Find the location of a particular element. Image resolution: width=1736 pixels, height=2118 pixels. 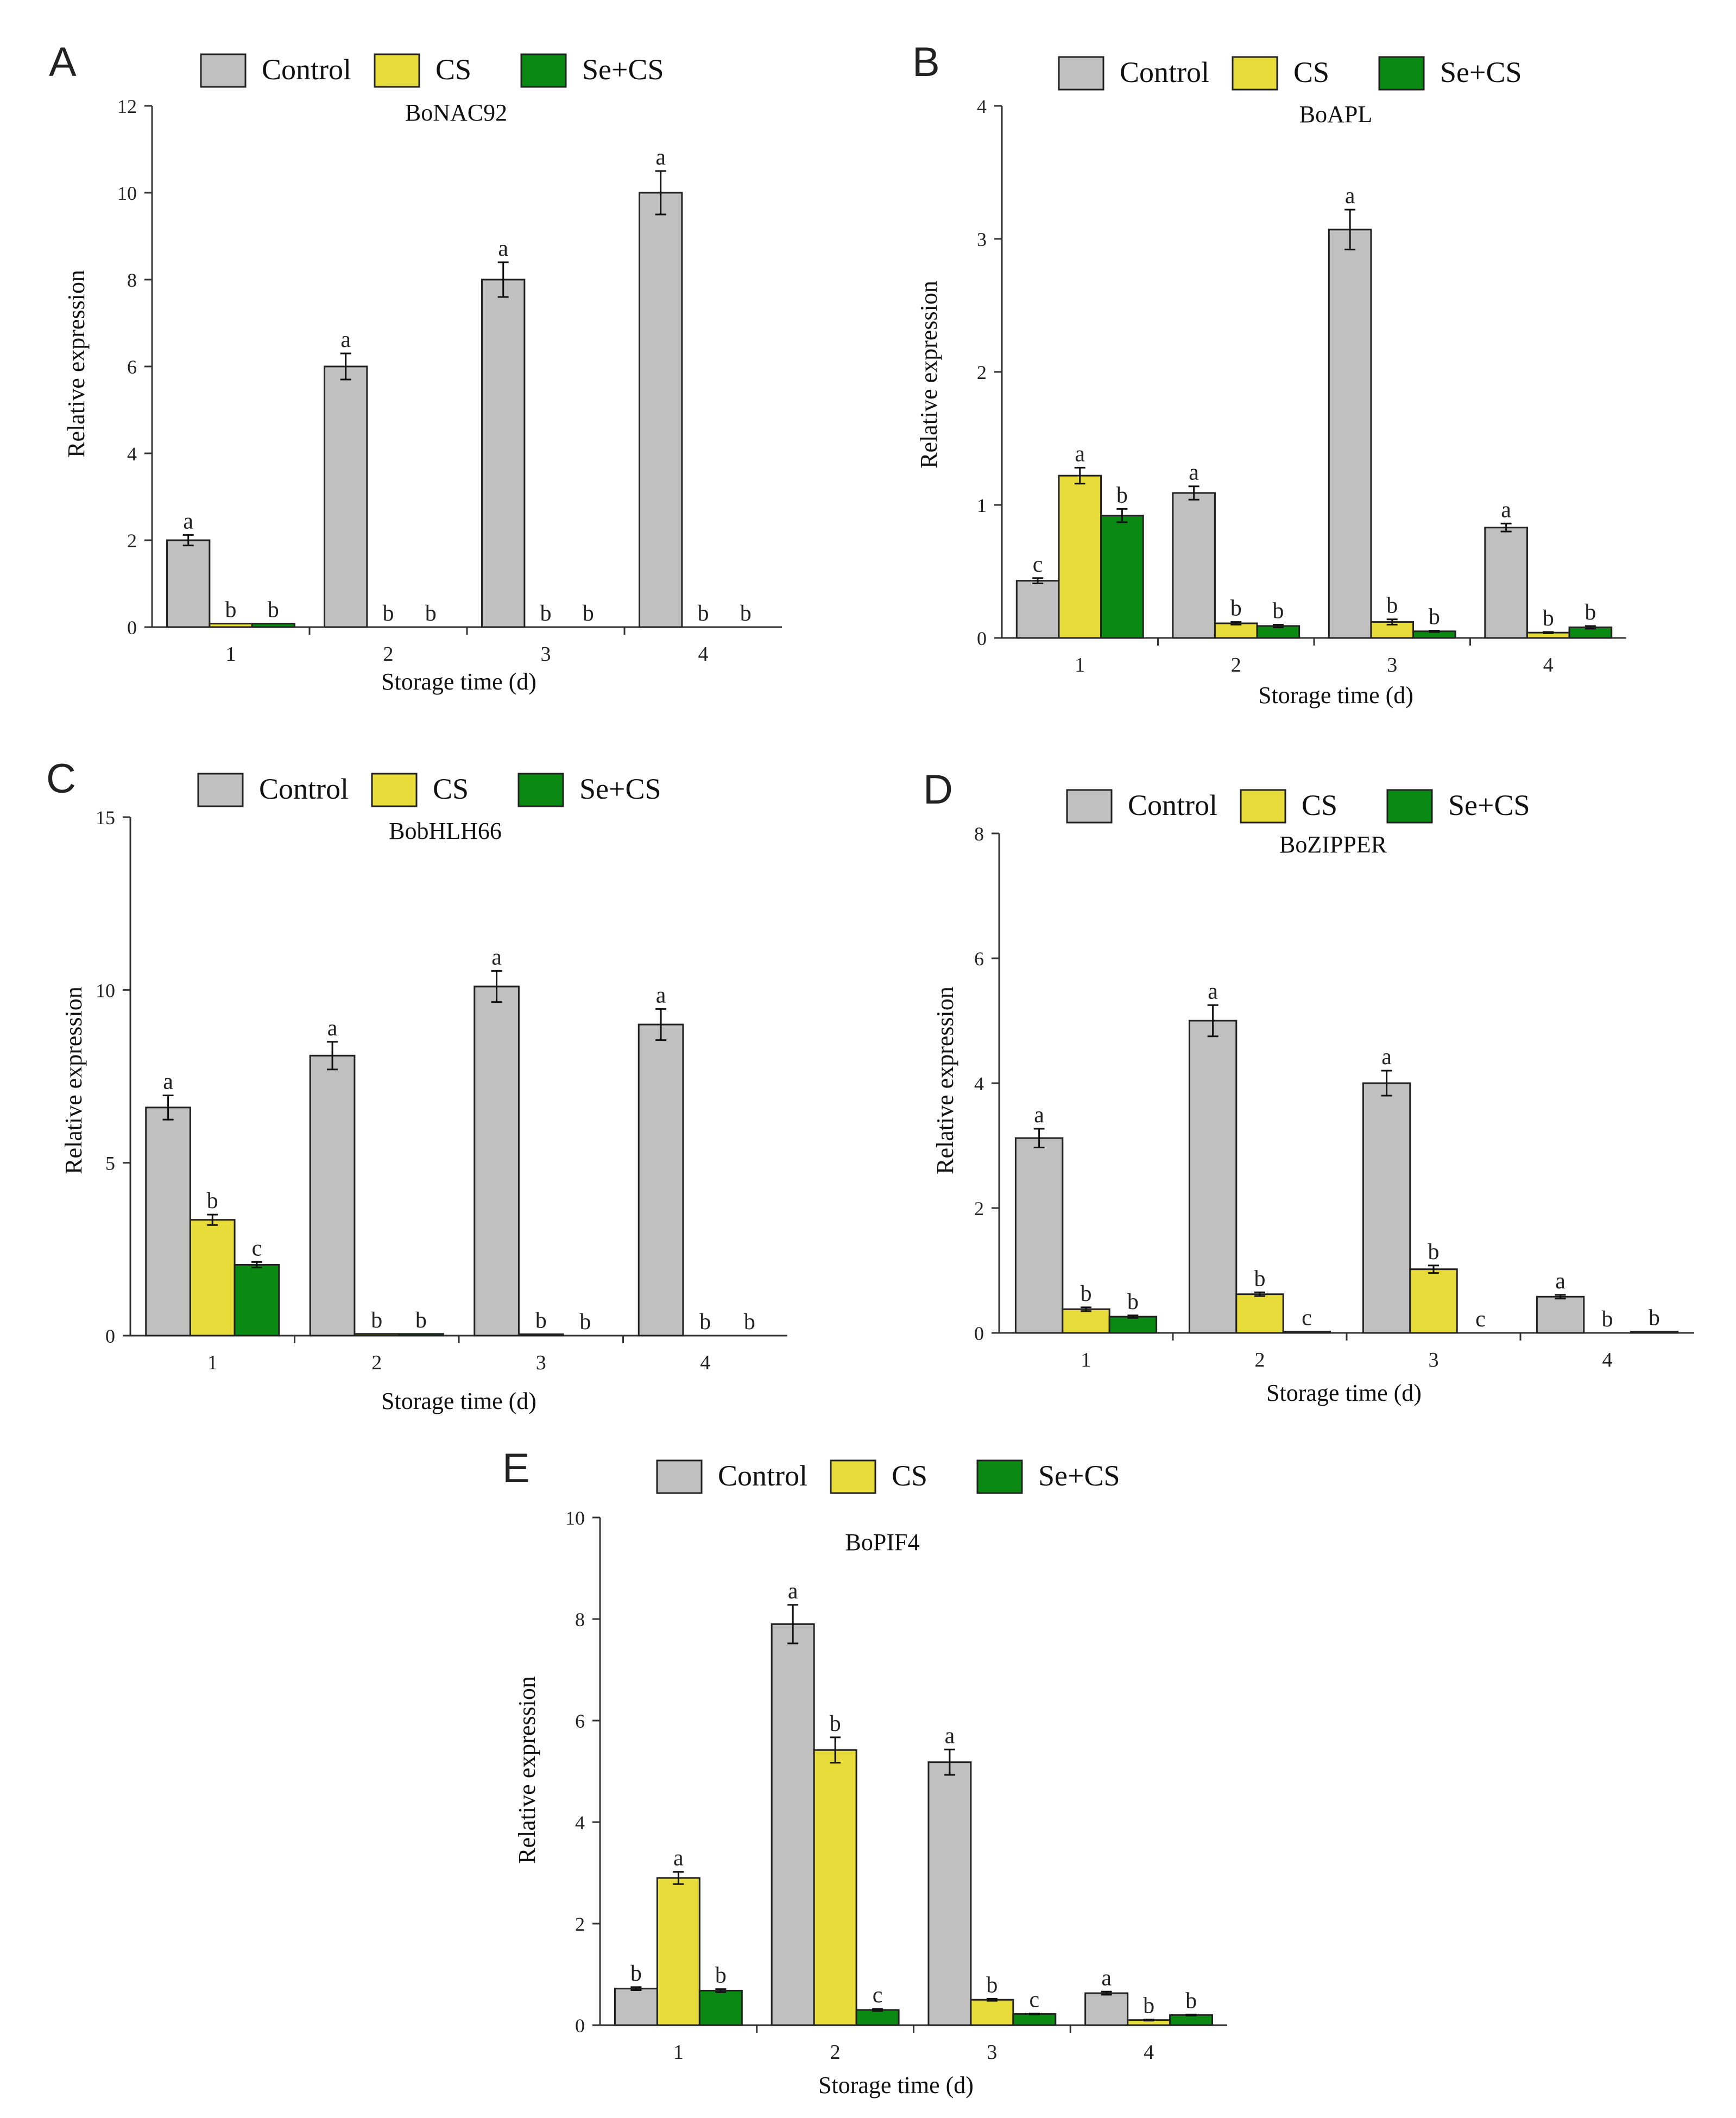

panel-label: C is located at coordinates (61, 779).